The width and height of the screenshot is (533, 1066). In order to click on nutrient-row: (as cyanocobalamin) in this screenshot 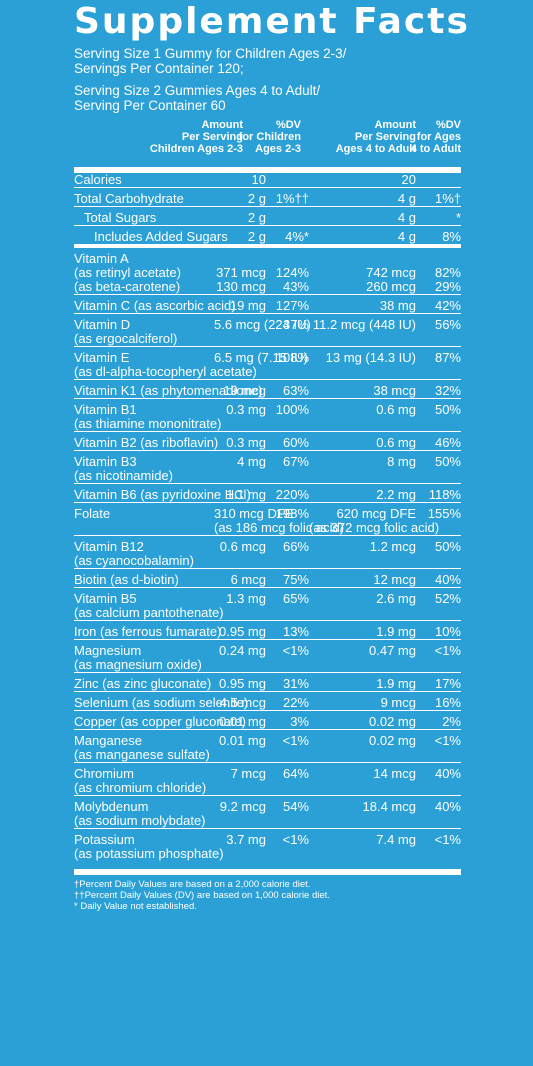, I will do `click(267, 561)`.